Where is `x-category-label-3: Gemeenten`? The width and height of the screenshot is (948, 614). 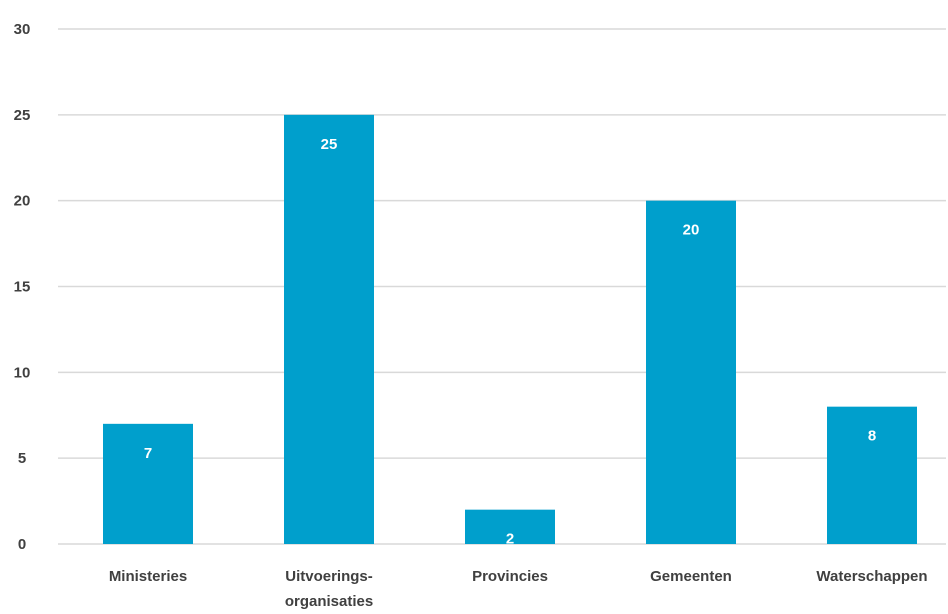 x-category-label-3: Gemeenten is located at coordinates (691, 576).